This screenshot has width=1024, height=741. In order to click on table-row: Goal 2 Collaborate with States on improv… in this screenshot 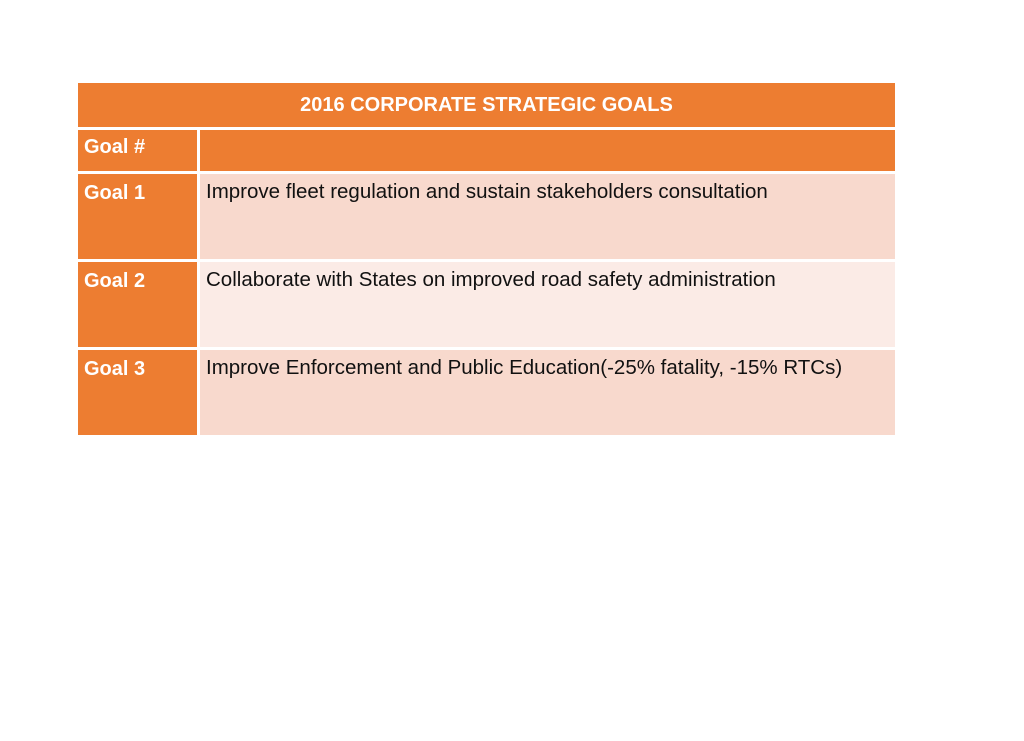, I will do `click(486, 304)`.